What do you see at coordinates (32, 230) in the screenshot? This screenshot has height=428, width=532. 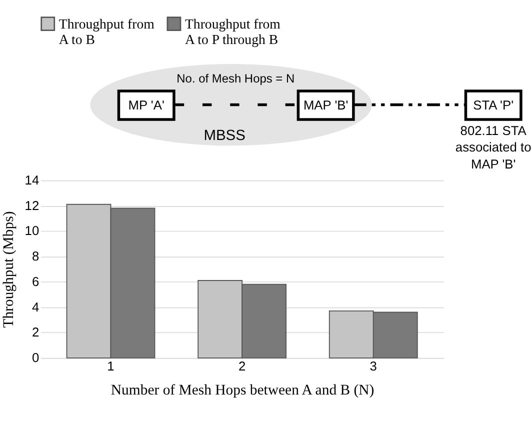 I see `y-tick-label: 10` at bounding box center [32, 230].